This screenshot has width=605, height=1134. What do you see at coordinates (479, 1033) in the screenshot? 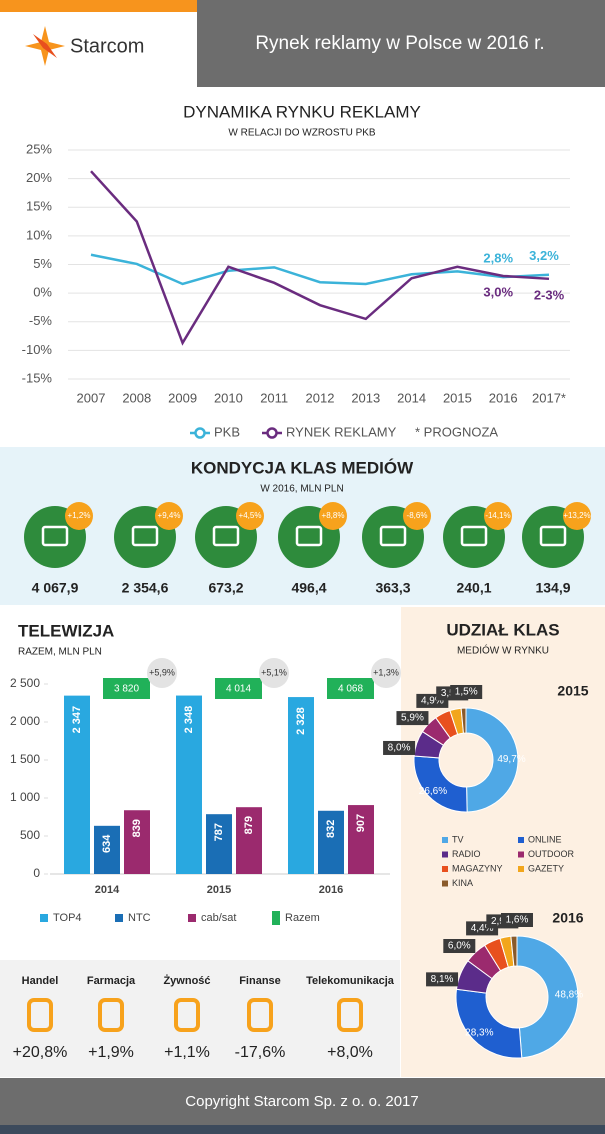
I see `data-label: 28,3%` at bounding box center [479, 1033].